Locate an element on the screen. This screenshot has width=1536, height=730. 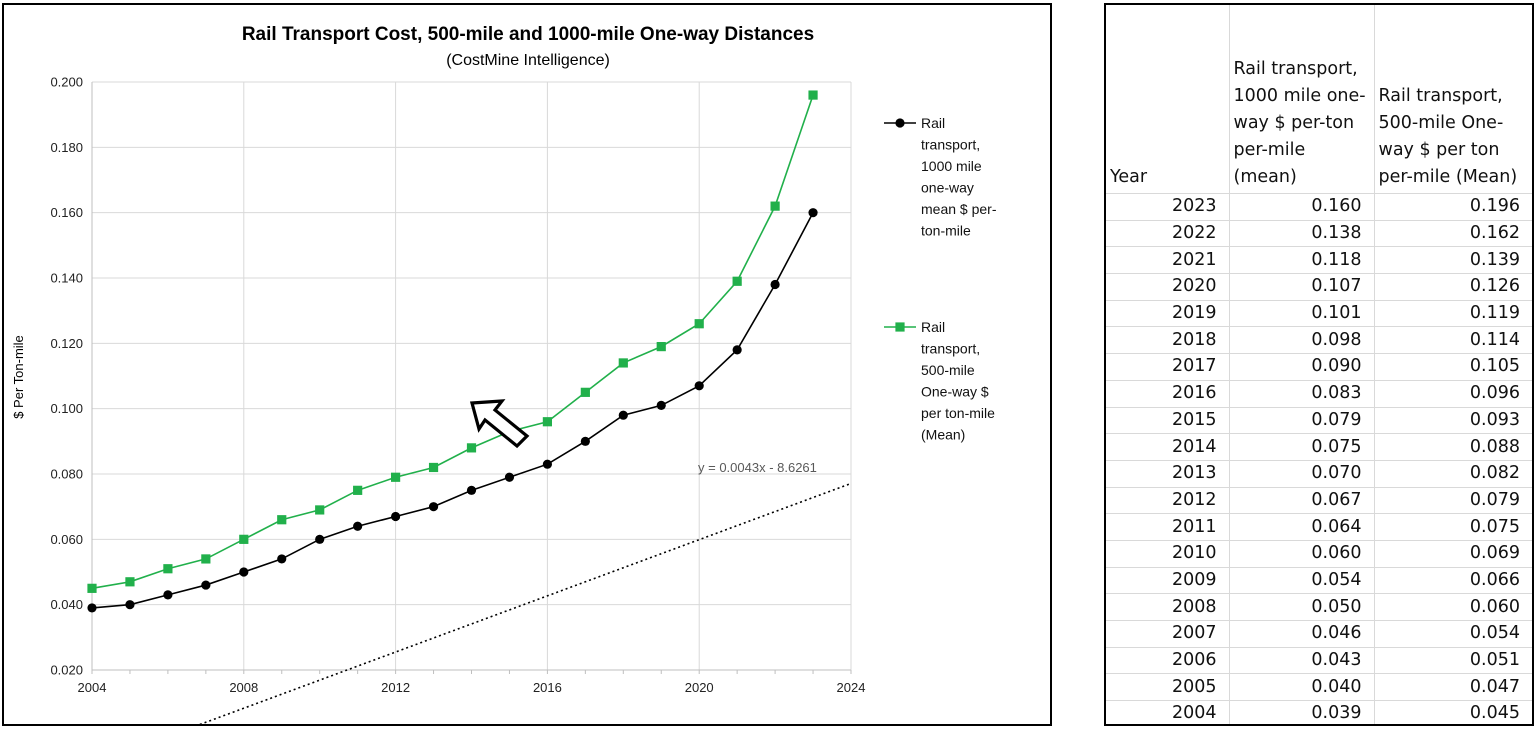
cell-year: 2013 is located at coordinates (1168, 474).